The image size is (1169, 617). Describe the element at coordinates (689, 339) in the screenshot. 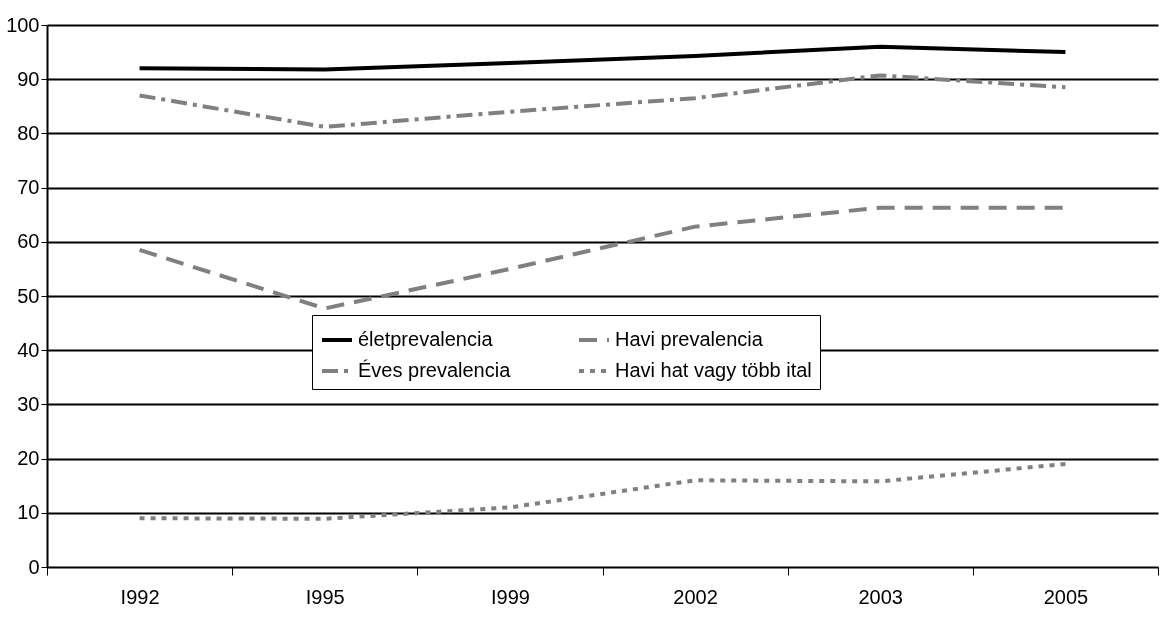

I see `legend-label: Havi prevalencia` at that location.